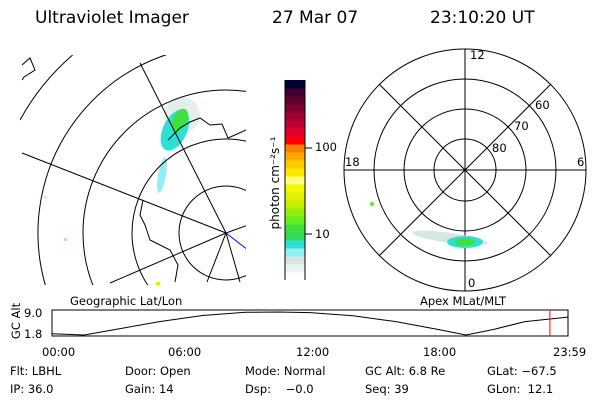  What do you see at coordinates (285, 371) in the screenshot?
I see `mode-status: Mode: Normal` at bounding box center [285, 371].